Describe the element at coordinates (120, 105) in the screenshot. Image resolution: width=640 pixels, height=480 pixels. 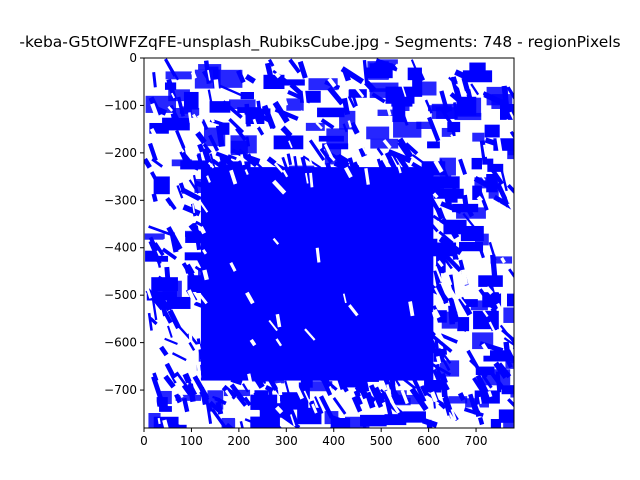
I see `y-tick-label: −100` at that location.